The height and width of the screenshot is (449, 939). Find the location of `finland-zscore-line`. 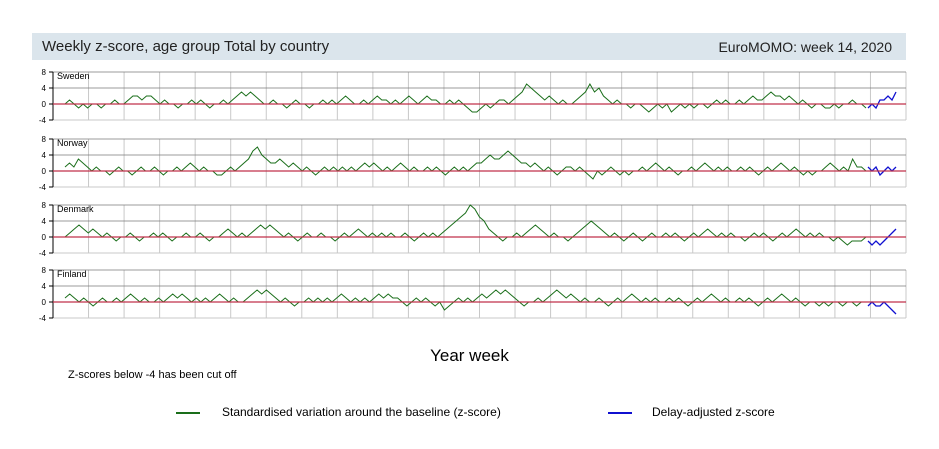

finland-zscore-line is located at coordinates (465, 300).